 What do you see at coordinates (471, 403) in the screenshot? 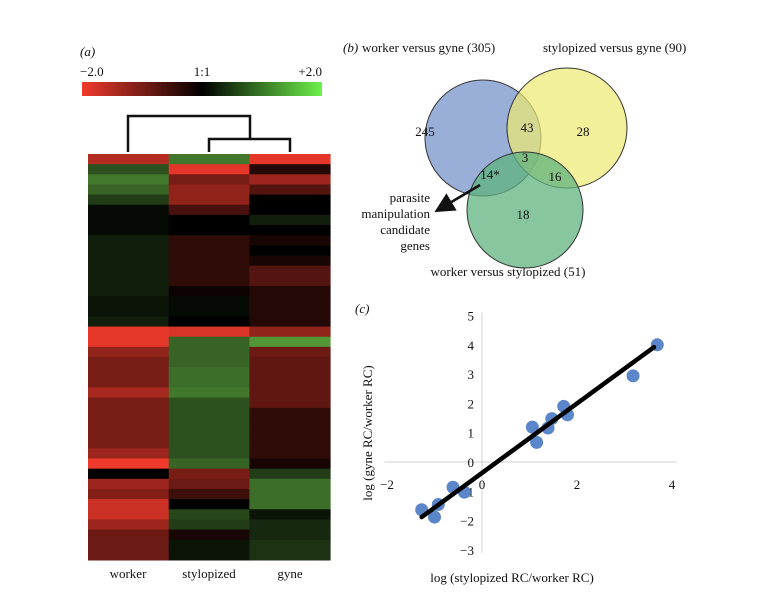
I see `y-tick-label: 2` at bounding box center [471, 403].